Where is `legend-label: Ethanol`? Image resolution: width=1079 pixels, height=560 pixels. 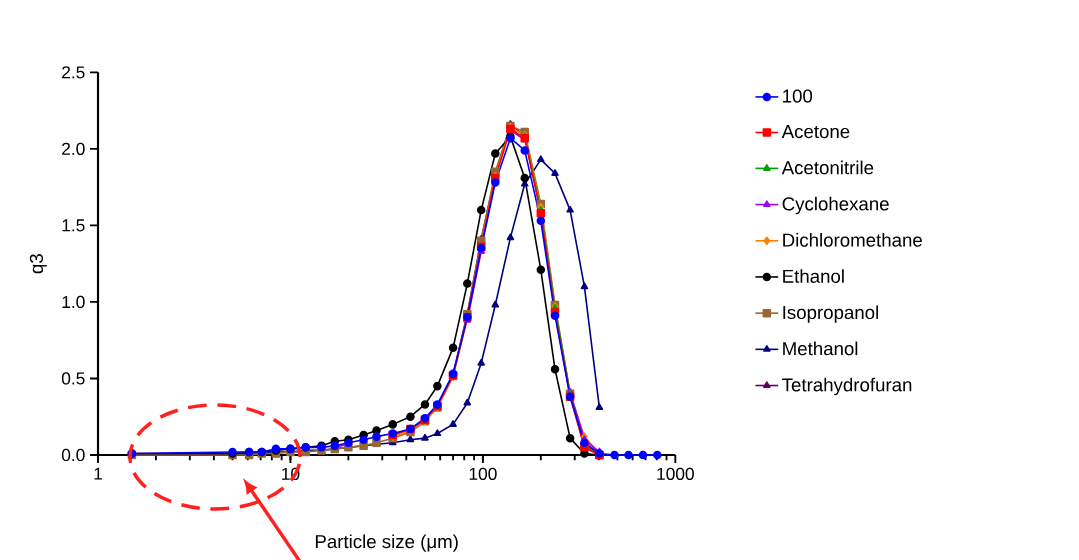
legend-label: Ethanol is located at coordinates (813, 276).